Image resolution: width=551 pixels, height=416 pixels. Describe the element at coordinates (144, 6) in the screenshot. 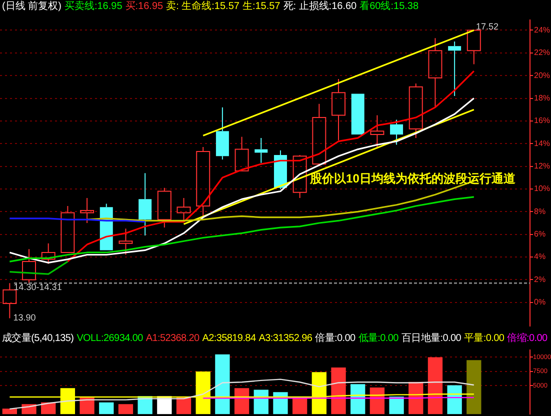

I see `text: 买:16.95` at that location.